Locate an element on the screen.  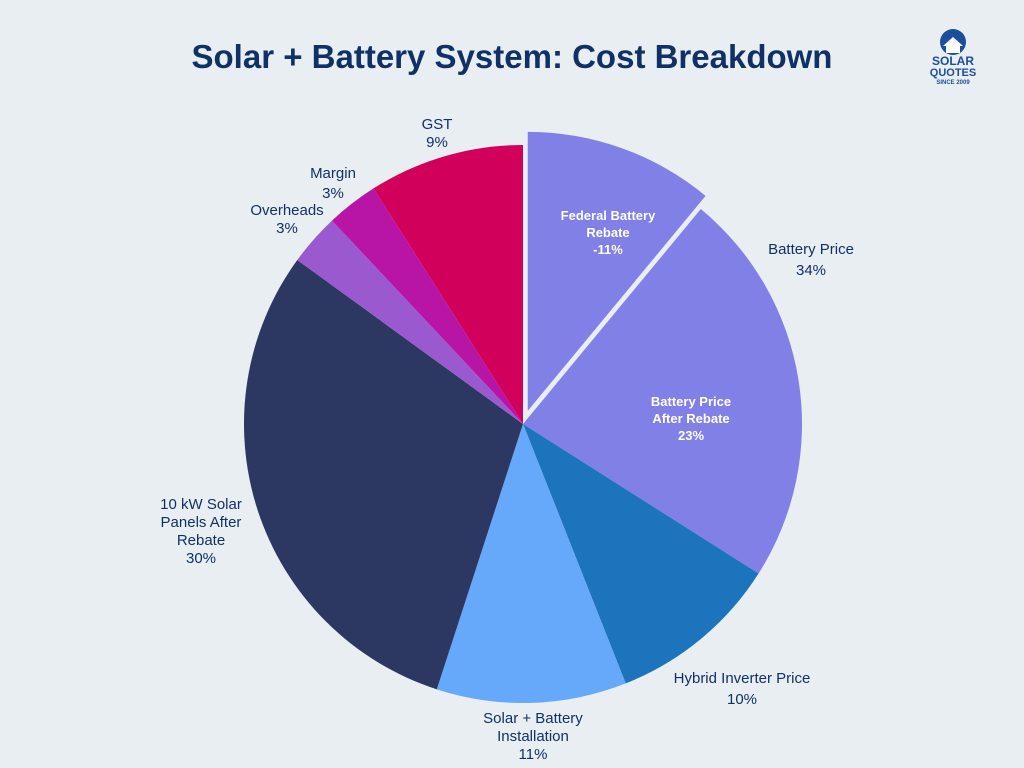
label-margin: Margin 3% is located at coordinates (333, 183).